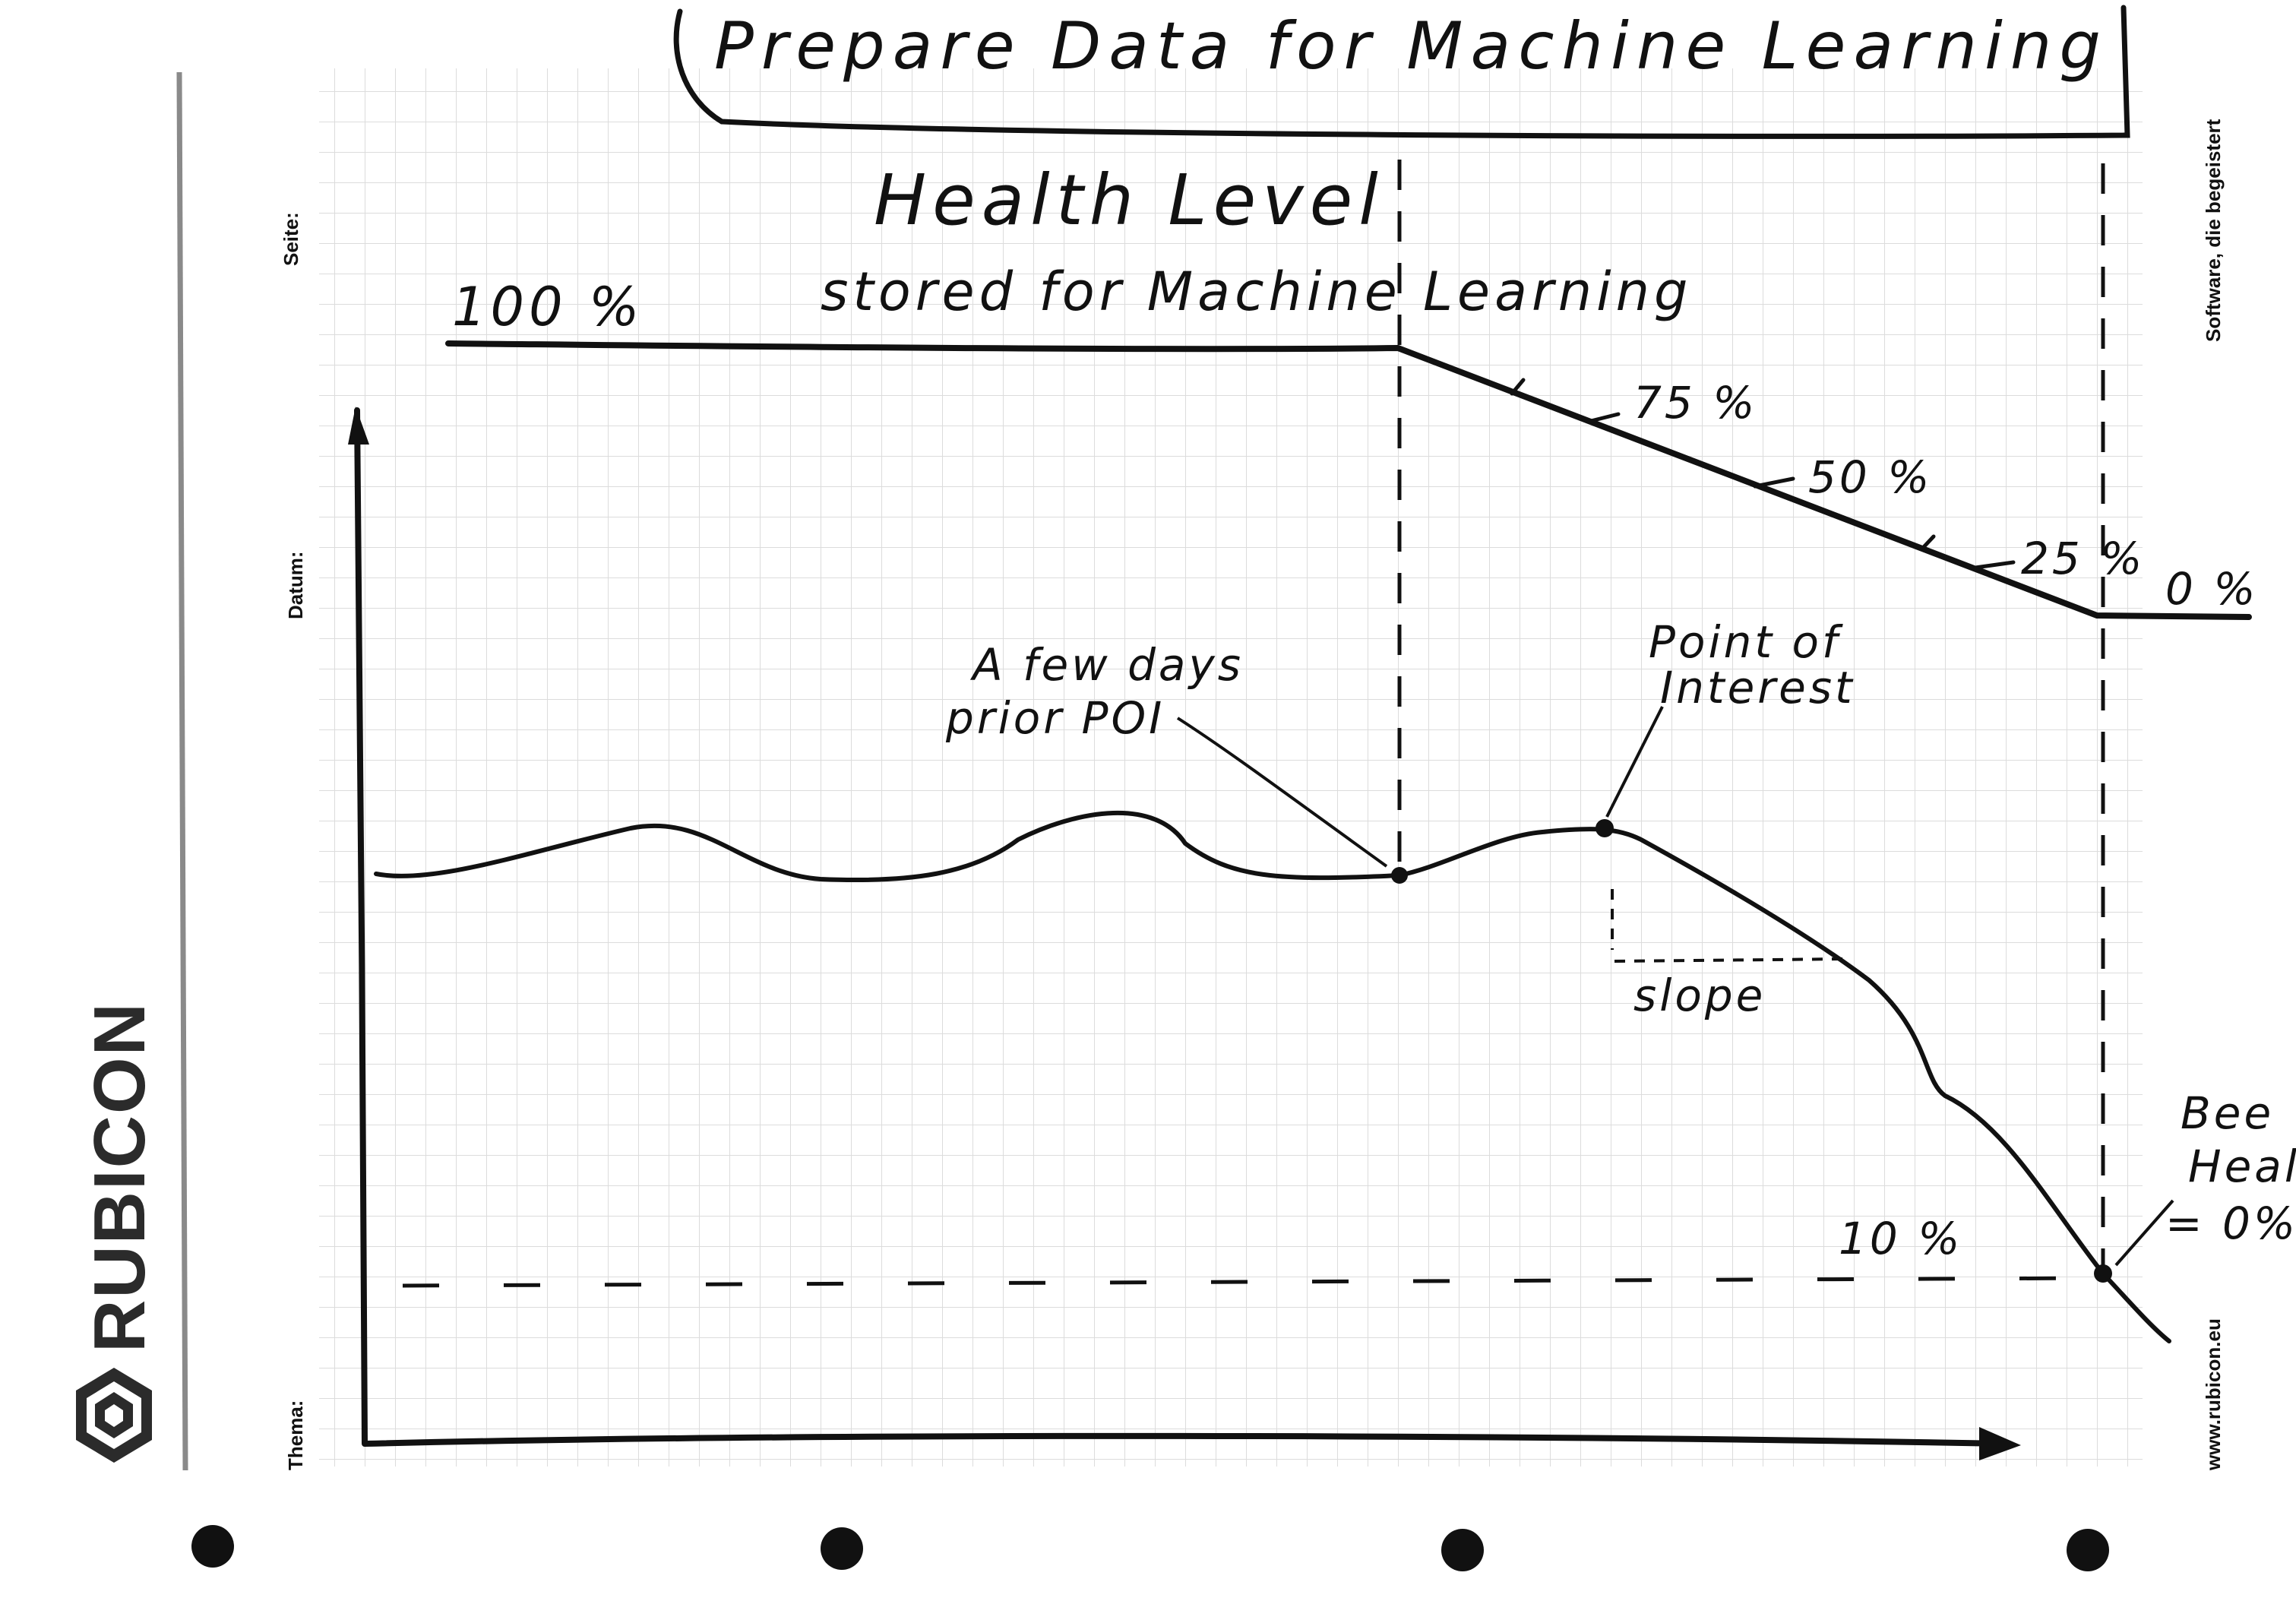  Describe the element at coordinates (1055, 718) in the screenshot. I see `few-days-label-line2: prior POI` at that location.